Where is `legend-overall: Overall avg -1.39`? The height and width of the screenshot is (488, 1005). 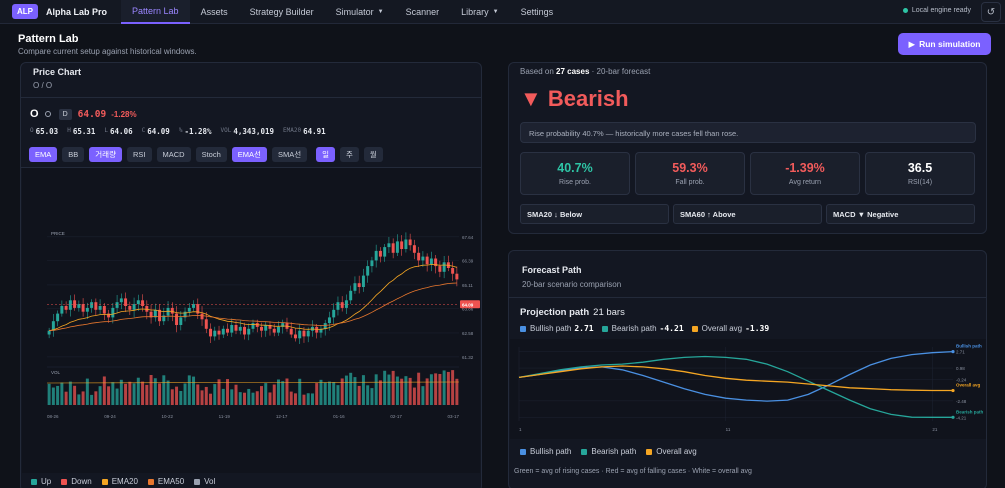
legend-overall: Overall avg -1.39 is located at coordinates (730, 328).